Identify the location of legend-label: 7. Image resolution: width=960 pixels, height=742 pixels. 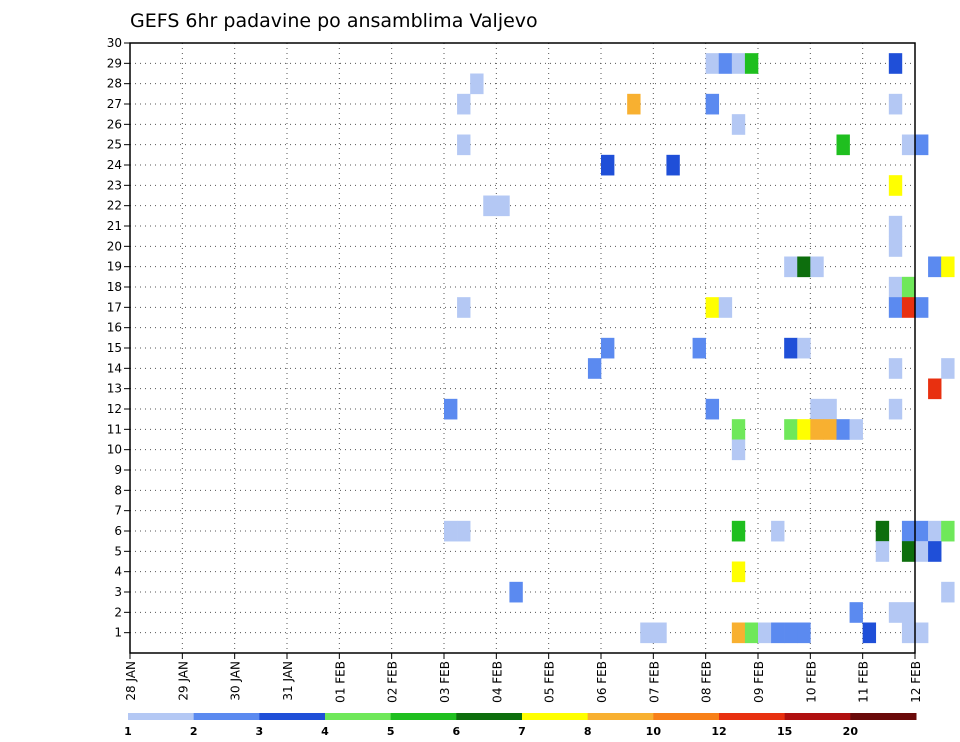
(522, 731).